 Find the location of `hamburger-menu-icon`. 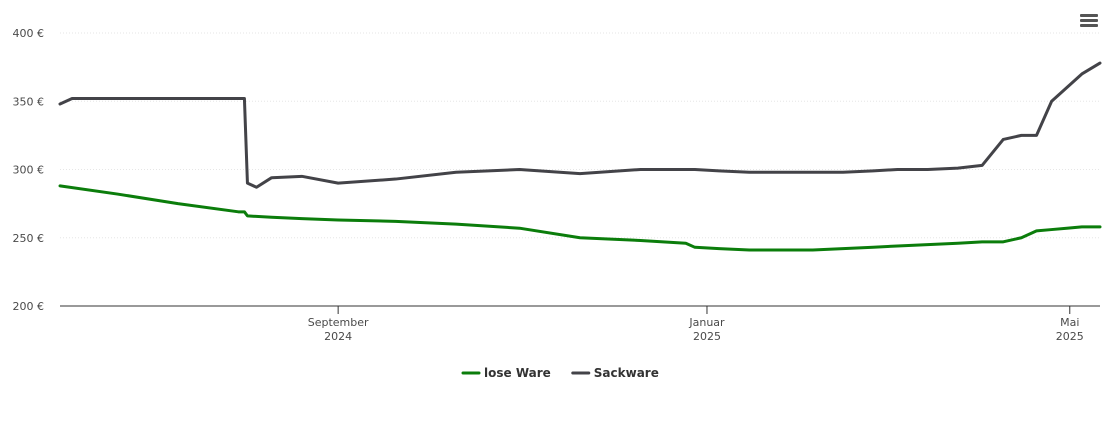

hamburger-menu-icon is located at coordinates (1089, 22).